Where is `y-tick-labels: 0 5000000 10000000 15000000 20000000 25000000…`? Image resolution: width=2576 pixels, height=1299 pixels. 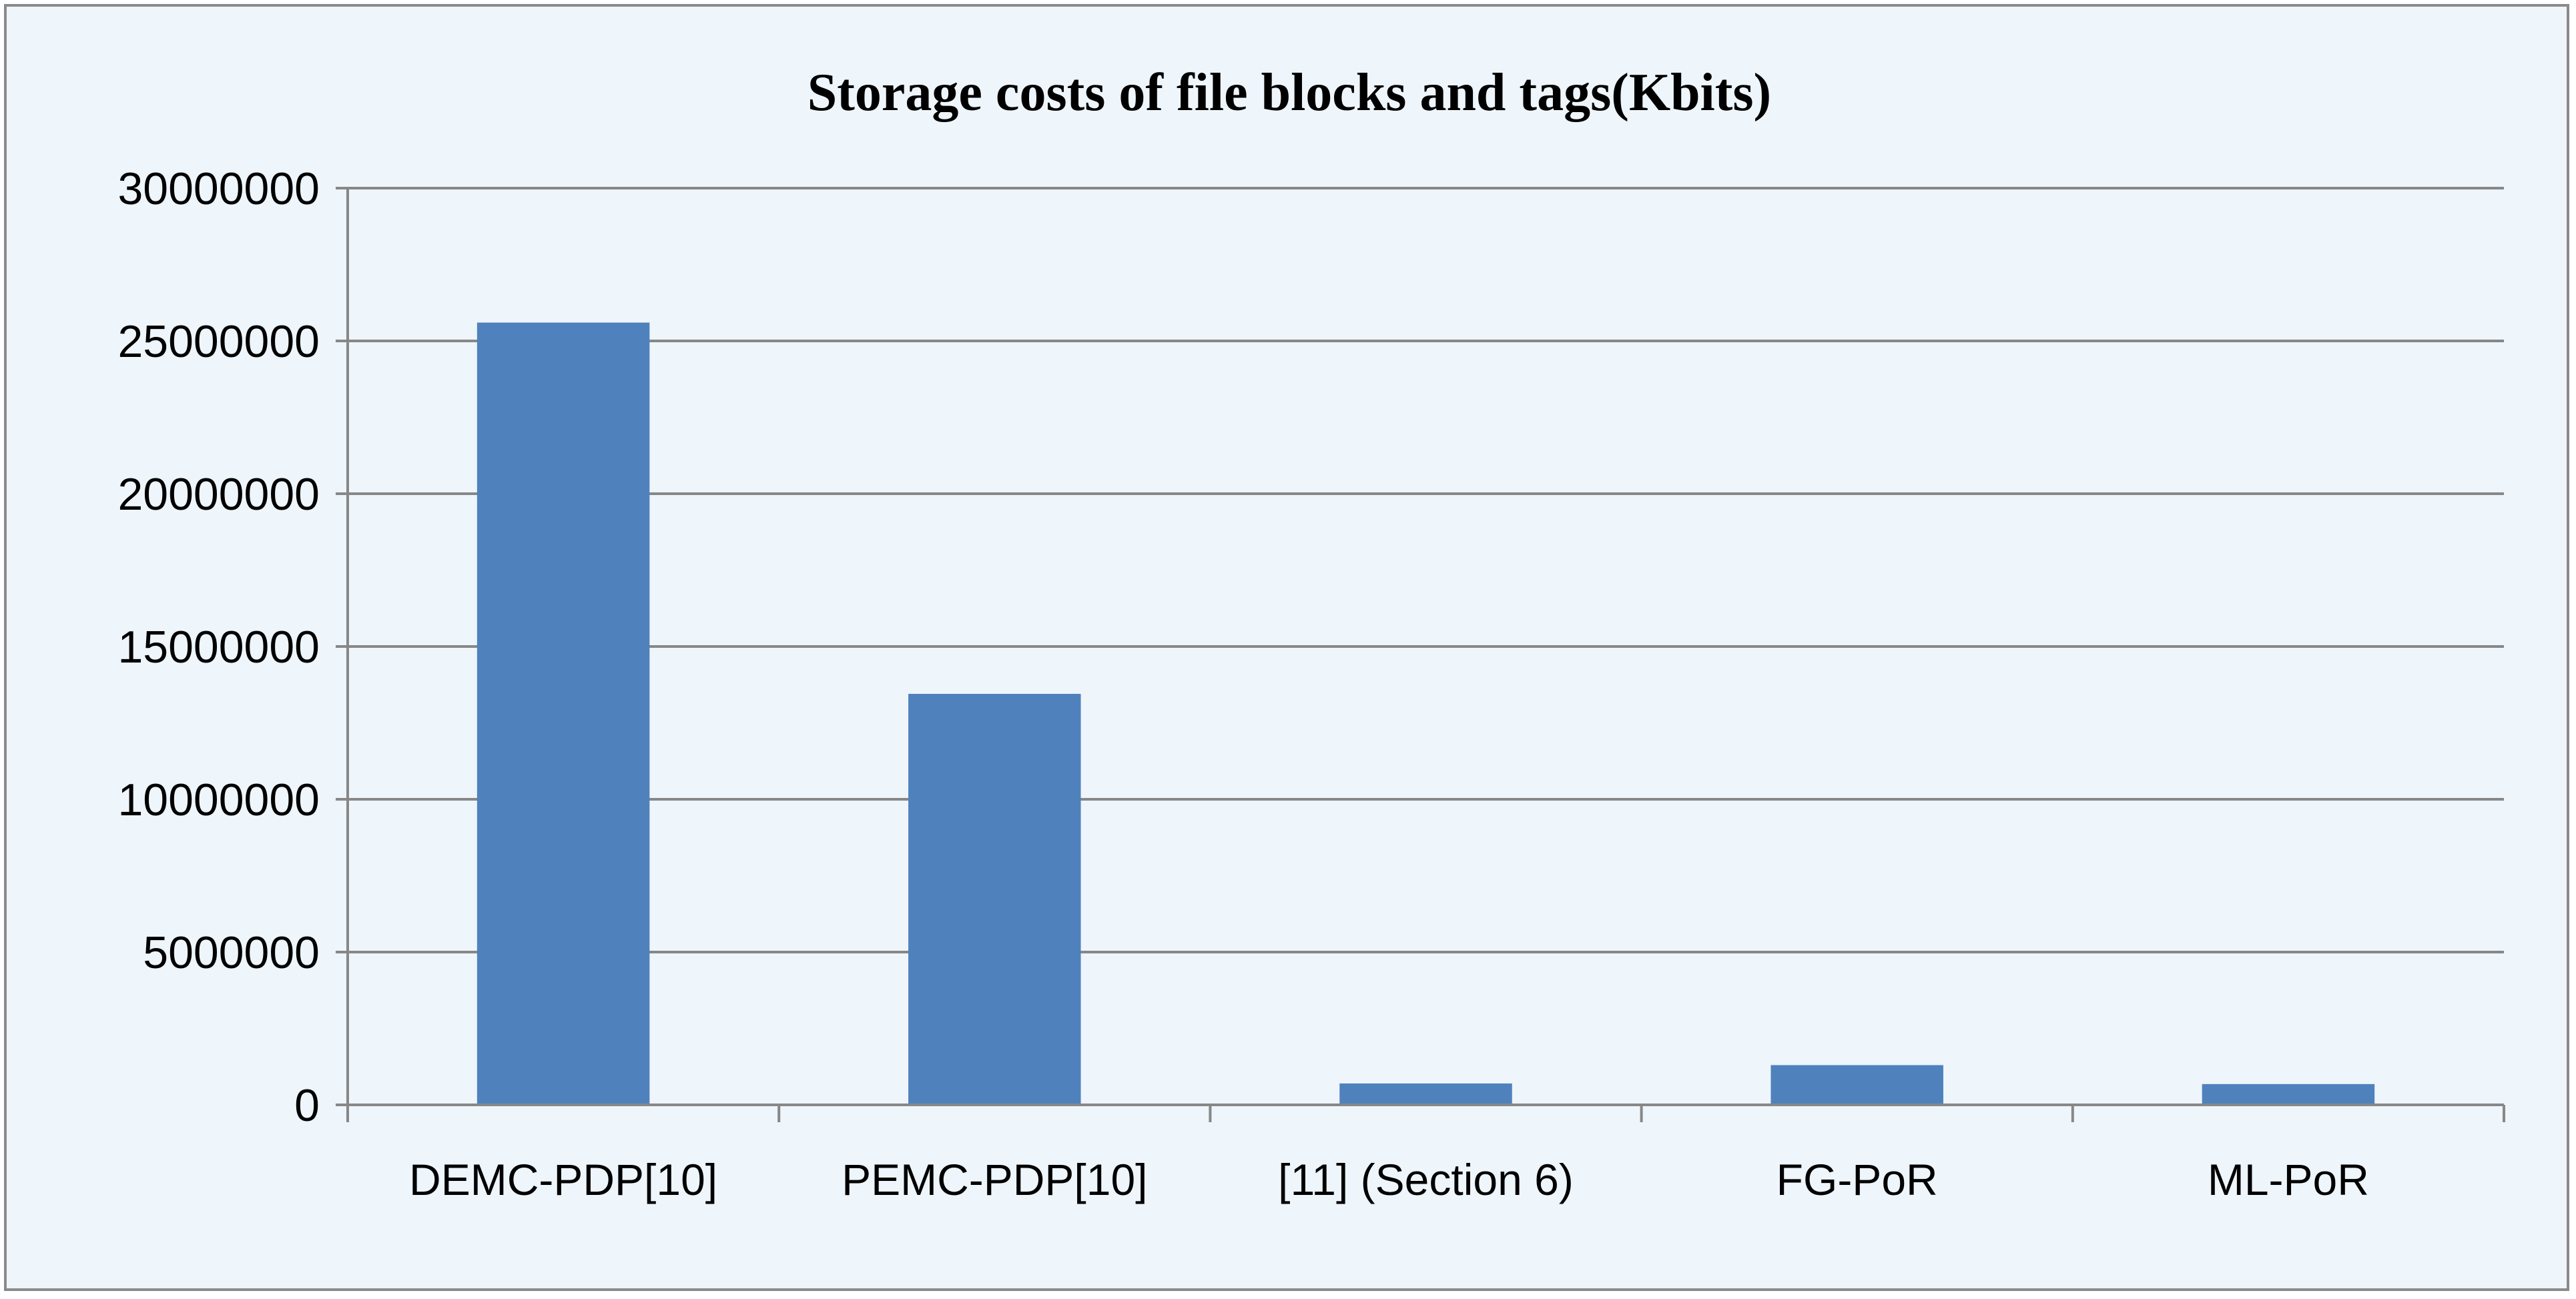 y-tick-labels: 0 5000000 10000000 15000000 20000000 25000000… is located at coordinates (218, 647).